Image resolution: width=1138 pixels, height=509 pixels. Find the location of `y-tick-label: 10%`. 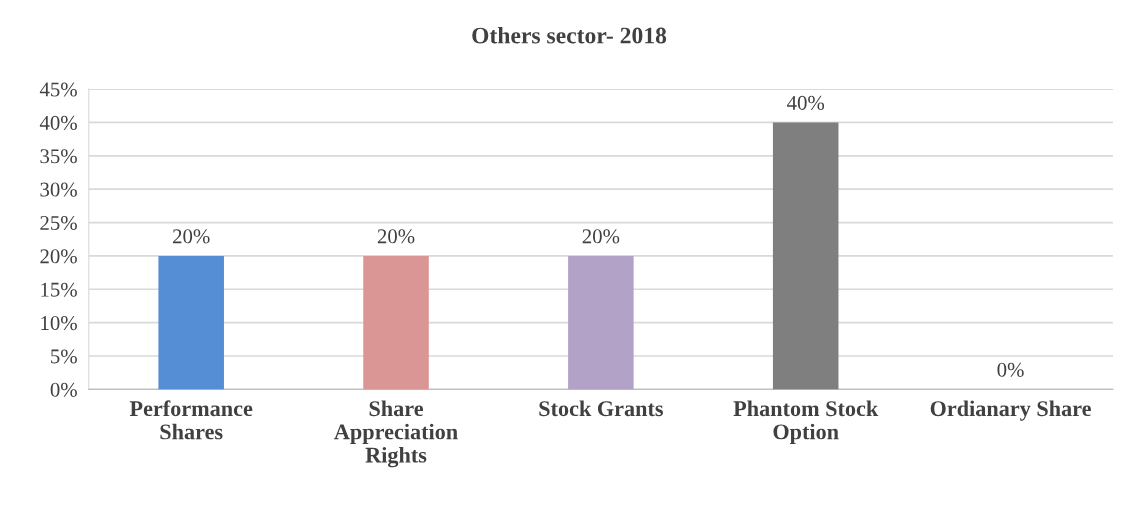

y-tick-label: 10% is located at coordinates (59, 323).